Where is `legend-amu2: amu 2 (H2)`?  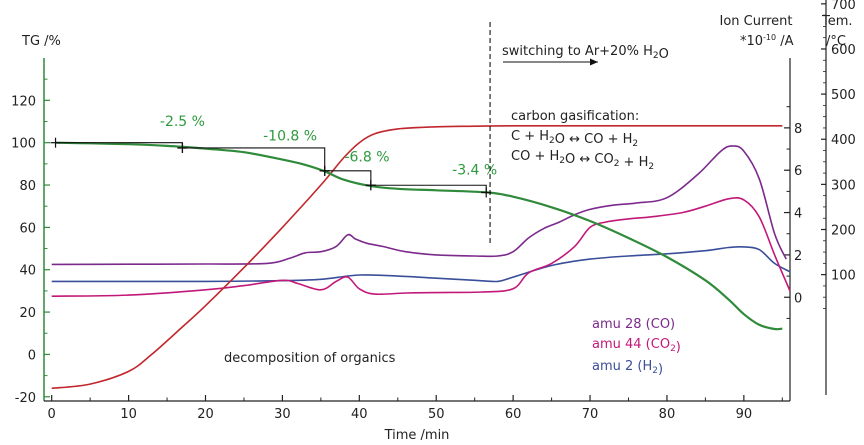
legend-amu2: amu 2 (H2) is located at coordinates (627, 368).